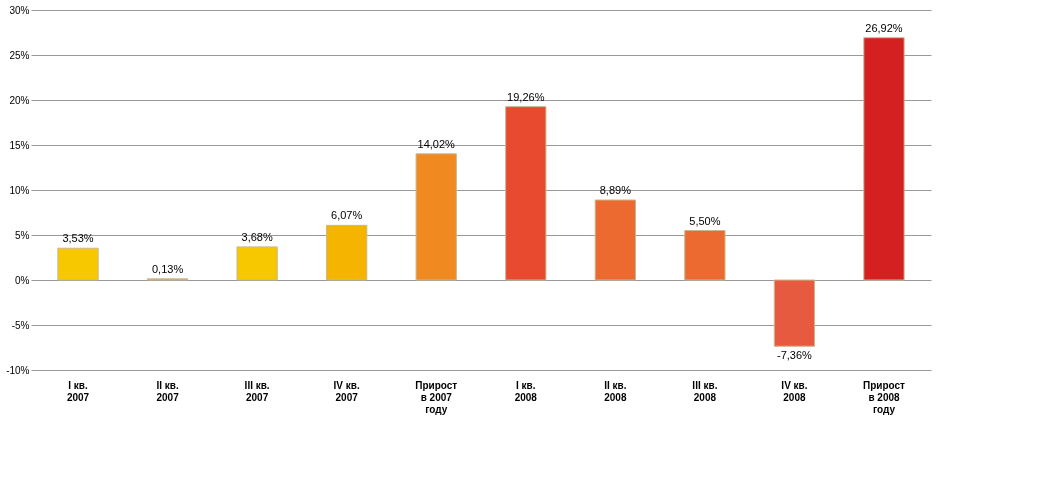 The width and height of the screenshot is (1064, 478). I want to click on x-tick-label: I кв. 2008, so click(526, 391).